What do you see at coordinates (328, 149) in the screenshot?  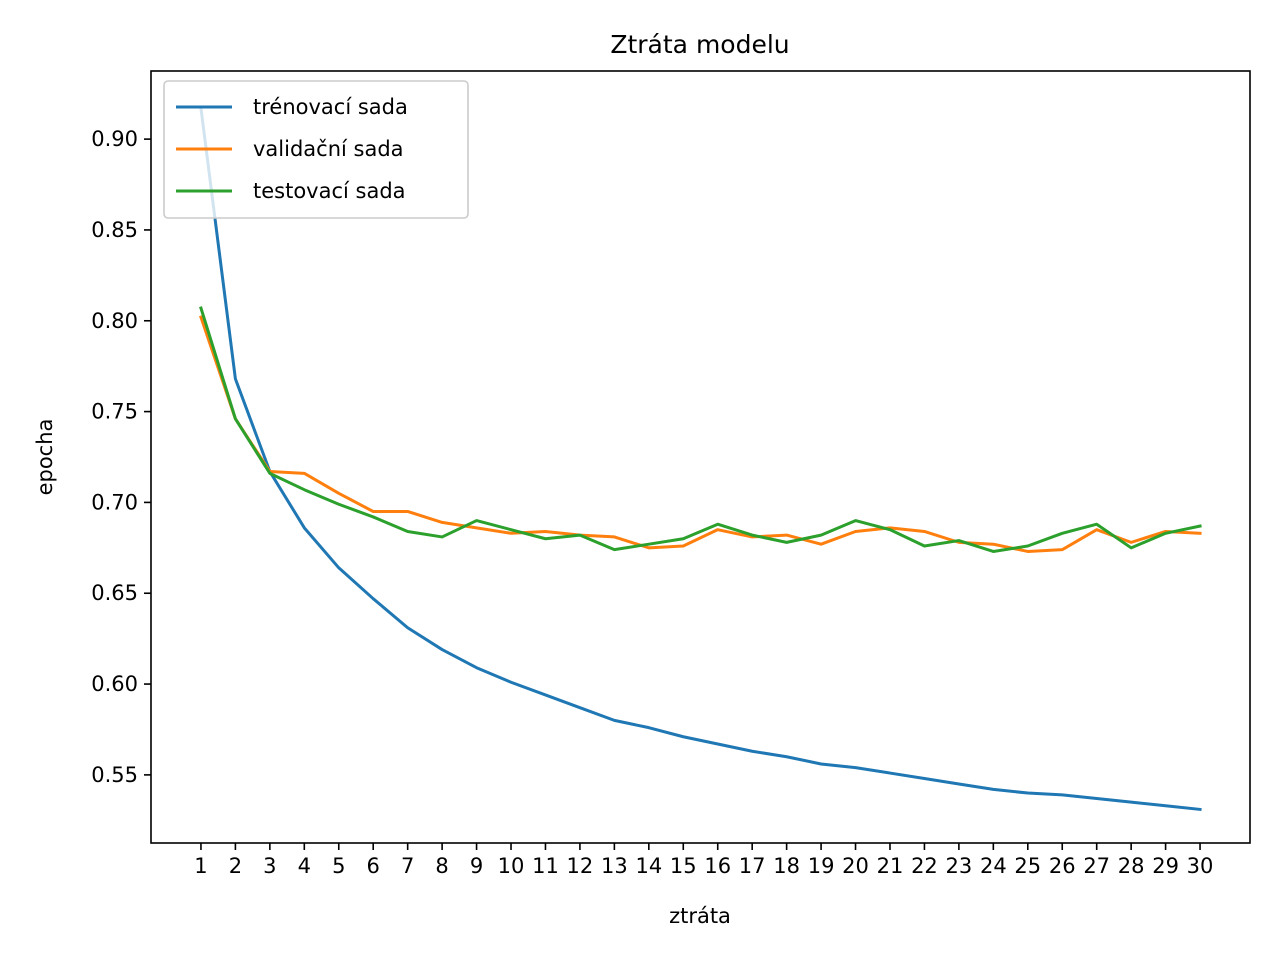 I see `legend-label: validační sada` at bounding box center [328, 149].